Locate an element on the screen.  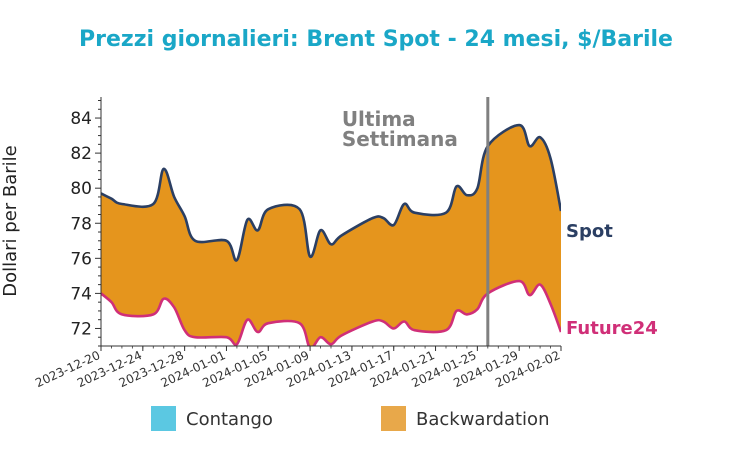
end-label-spot: Spot is located at coordinates (589, 231).